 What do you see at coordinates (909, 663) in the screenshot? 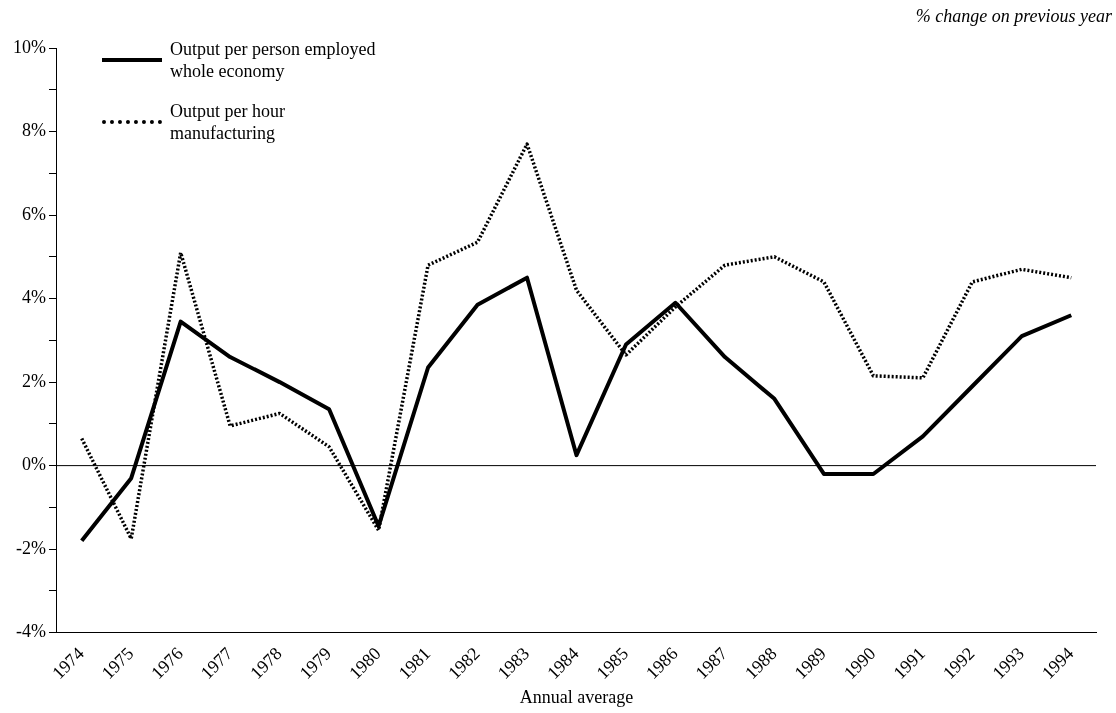
I see `x-tick-label: 1991` at bounding box center [909, 663].